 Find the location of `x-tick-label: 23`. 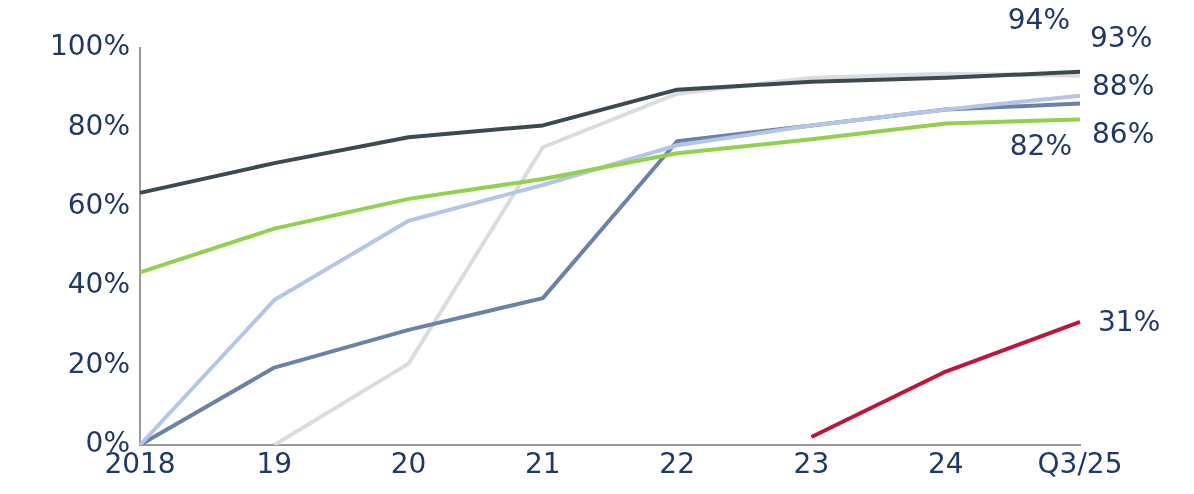

x-tick-label: 23 is located at coordinates (811, 464).